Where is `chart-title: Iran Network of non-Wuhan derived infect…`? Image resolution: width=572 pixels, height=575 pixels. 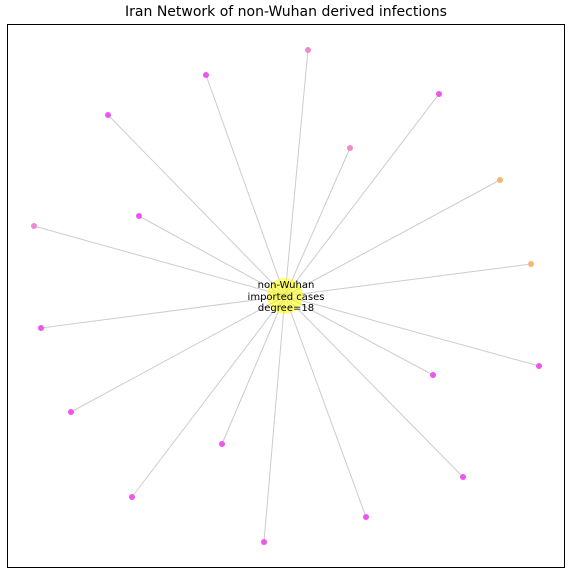 chart-title: Iran Network of non-Wuhan derived infect… is located at coordinates (286, 12).